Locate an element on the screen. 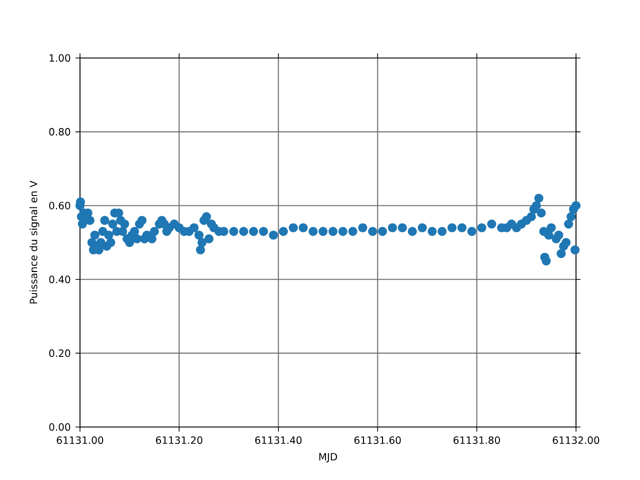 The height and width of the screenshot is (480, 640). x-tick-label: 61131.80 is located at coordinates (477, 440).